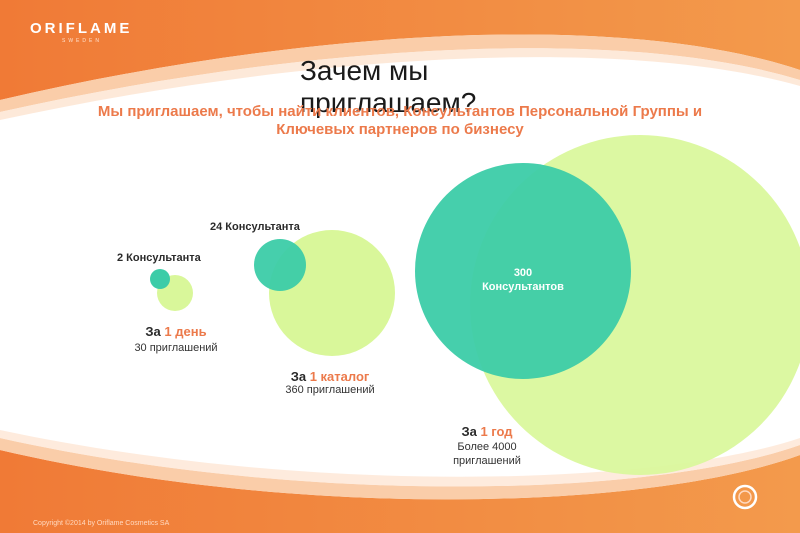  I want to click on period-highlight: 1 год, so click(496, 431).